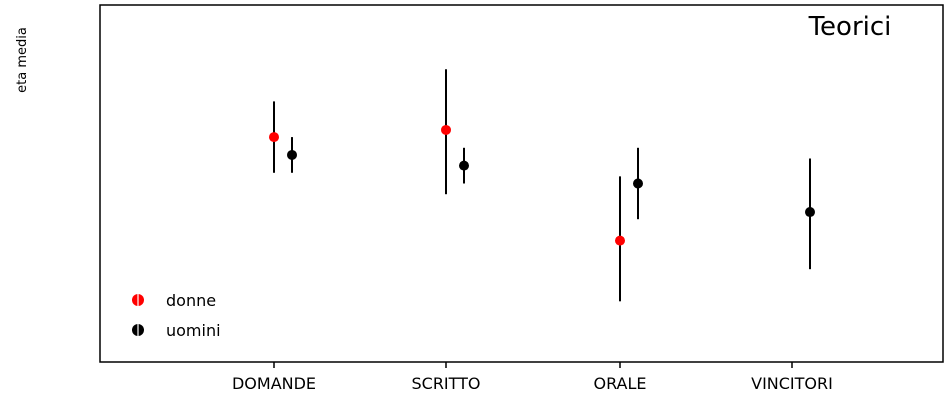 This screenshot has height=393, width=948. What do you see at coordinates (193, 330) in the screenshot?
I see `legend-label-uomini: uomini` at bounding box center [193, 330].